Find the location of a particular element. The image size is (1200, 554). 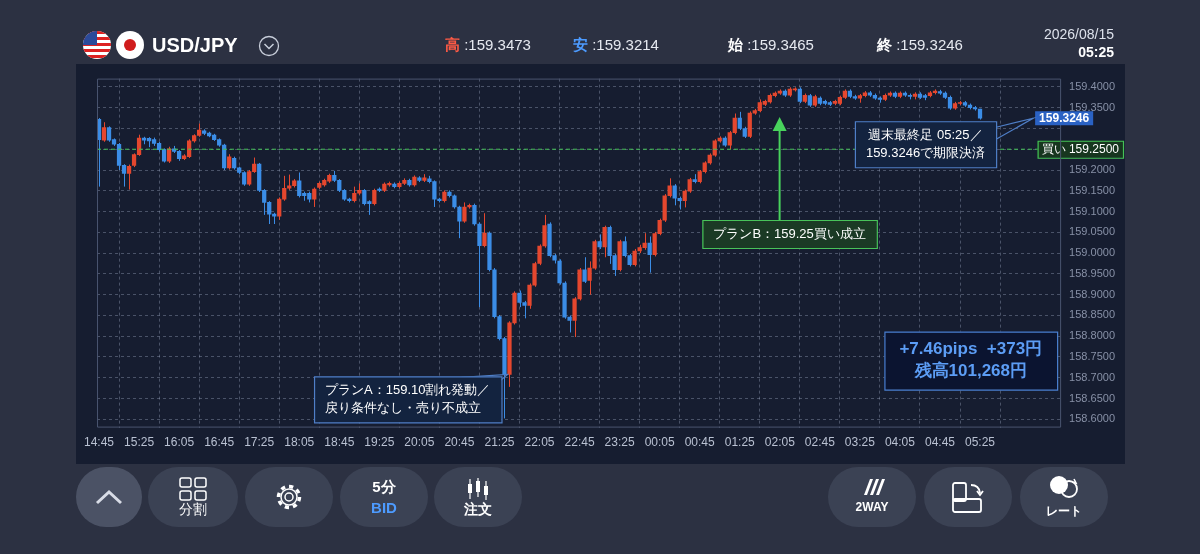

chart-title: USD/JPY is located at coordinates (195, 45).